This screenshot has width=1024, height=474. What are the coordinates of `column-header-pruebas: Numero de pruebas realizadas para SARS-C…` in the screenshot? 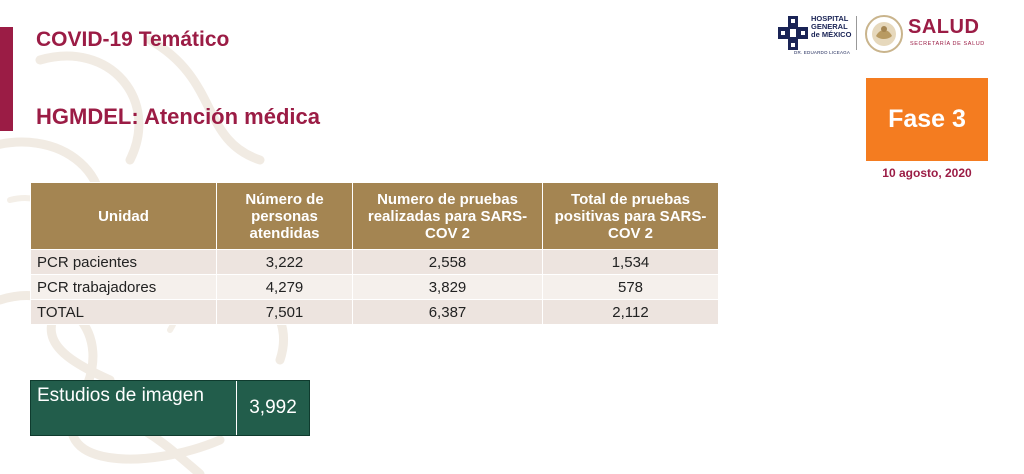 It's located at (447, 216).